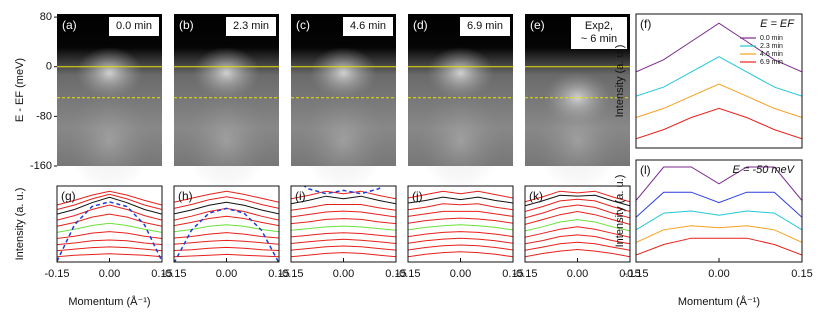 The width and height of the screenshot is (830, 323). I want to click on panel-label: (e), so click(537, 25).